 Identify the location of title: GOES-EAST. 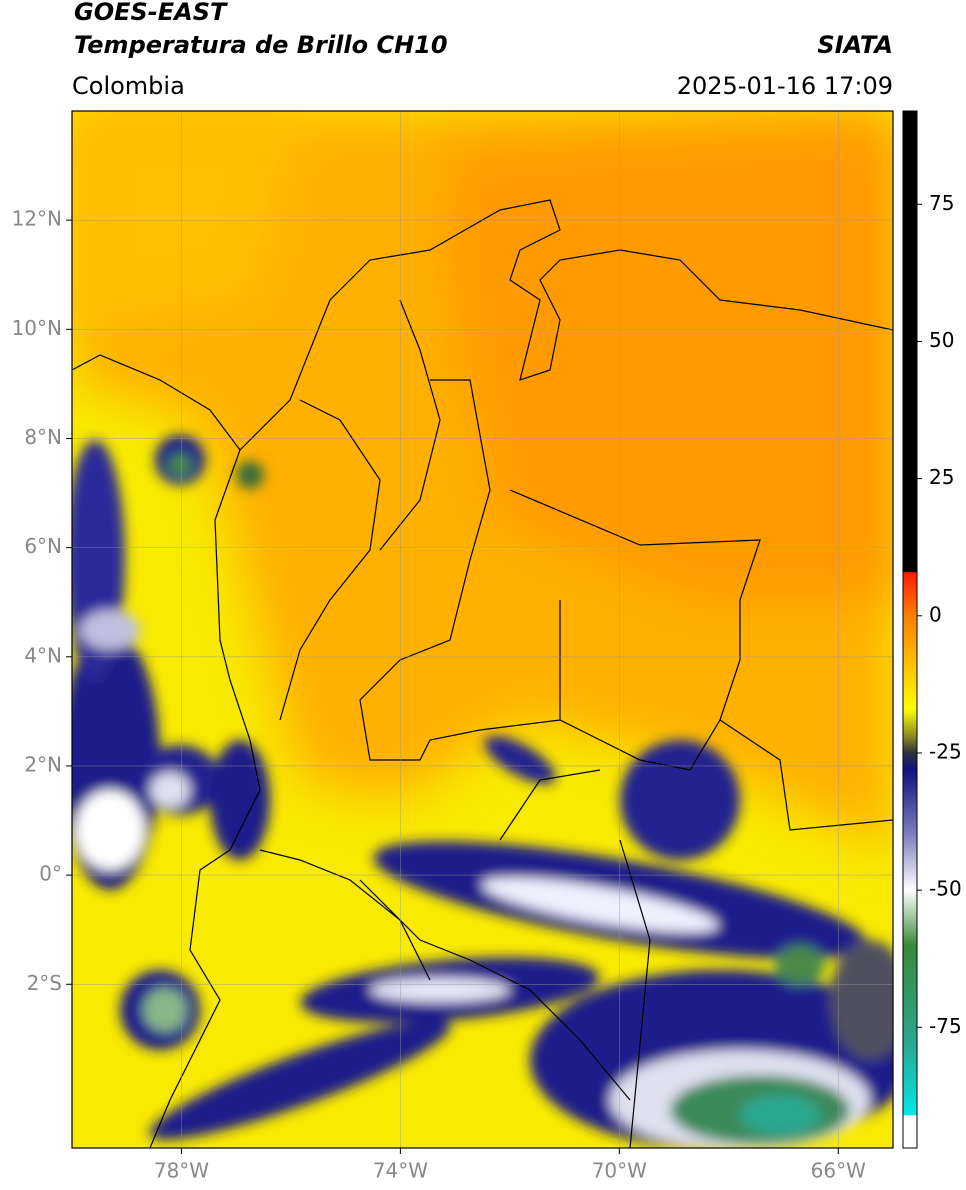
(151, 13).